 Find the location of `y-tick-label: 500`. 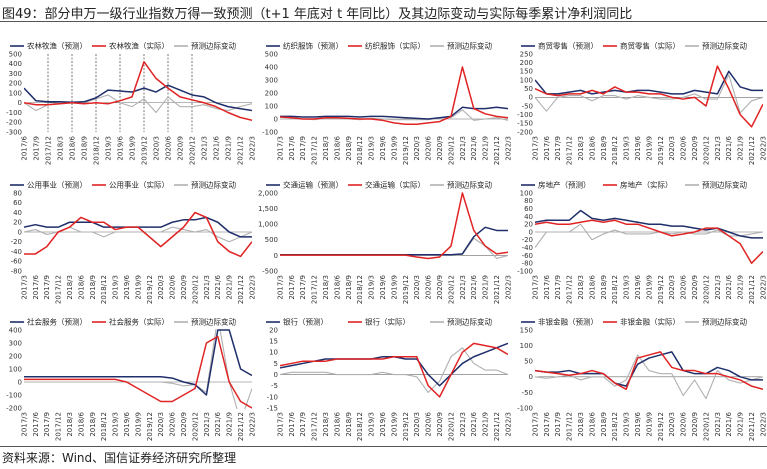

y-tick-label: 500 is located at coordinates (271, 54).